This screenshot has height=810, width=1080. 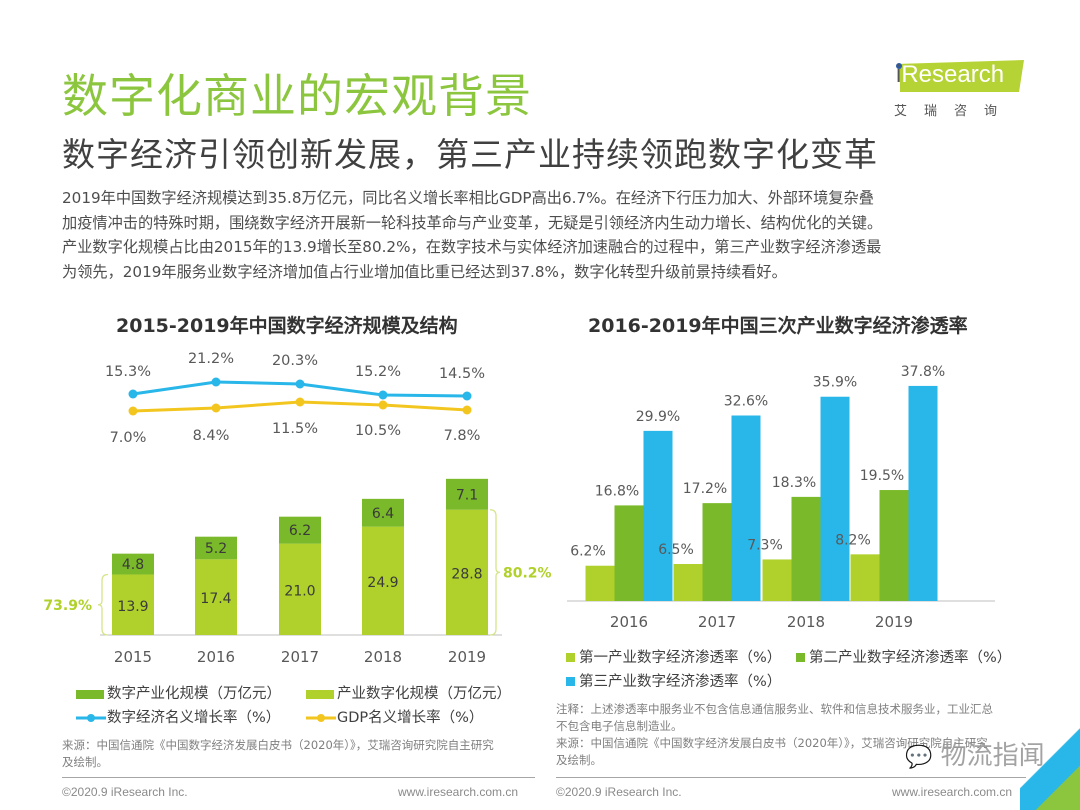 I want to click on legend-item-digital-growth: 数字经济名义增长率（%）, so click(x=178, y=716).